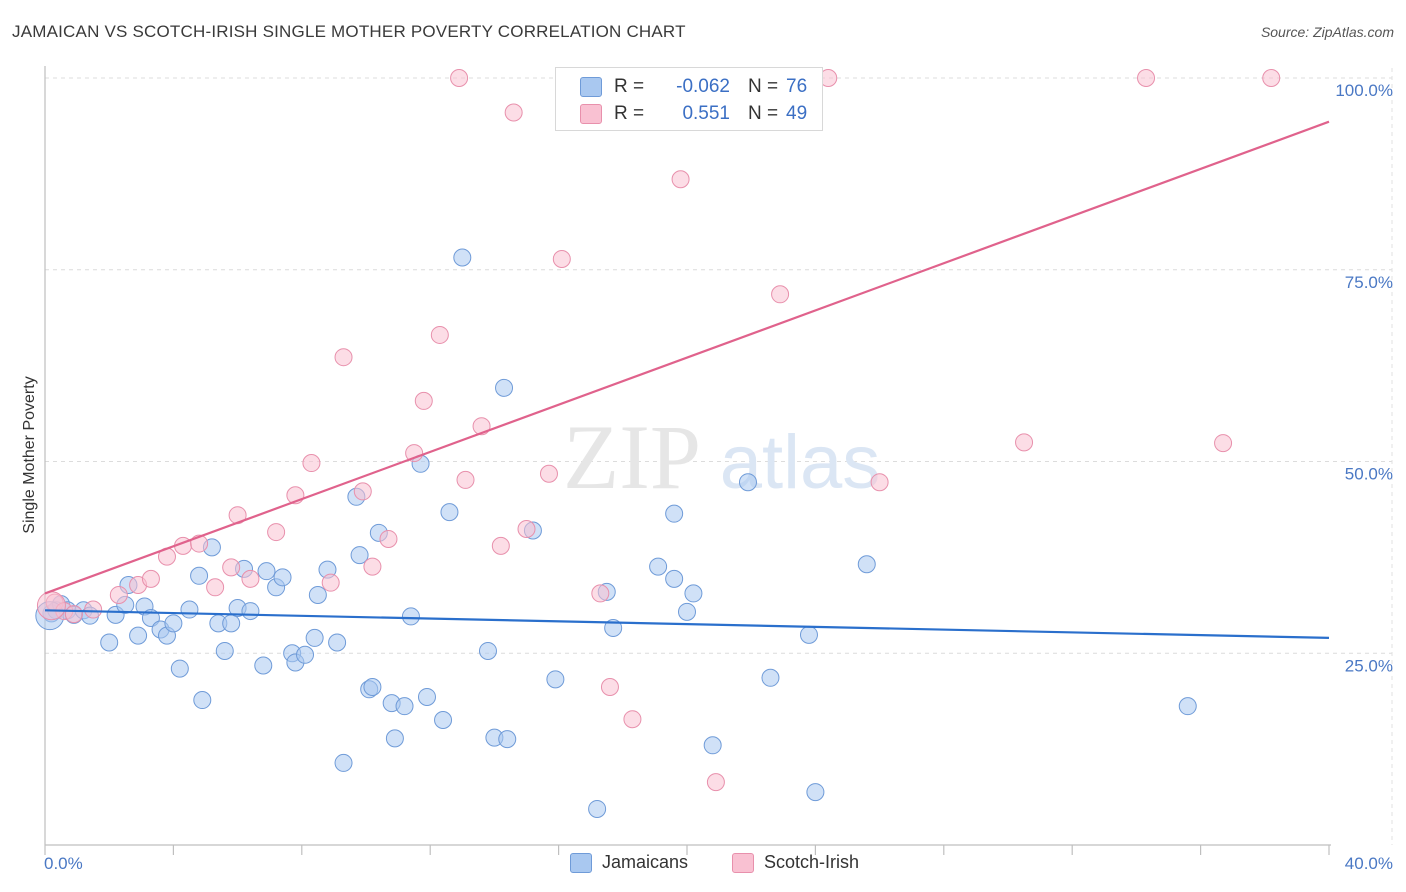  Describe the element at coordinates (1369, 282) in the screenshot. I see `y-tick-label: 75.0%` at that location.